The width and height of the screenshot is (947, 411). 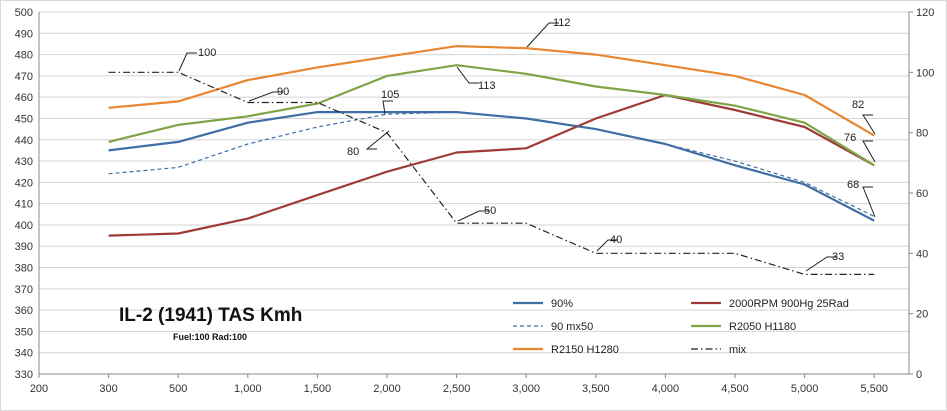 I want to click on chart-title: IL-2 (1941) TAS Kmh, so click(x=210, y=315).